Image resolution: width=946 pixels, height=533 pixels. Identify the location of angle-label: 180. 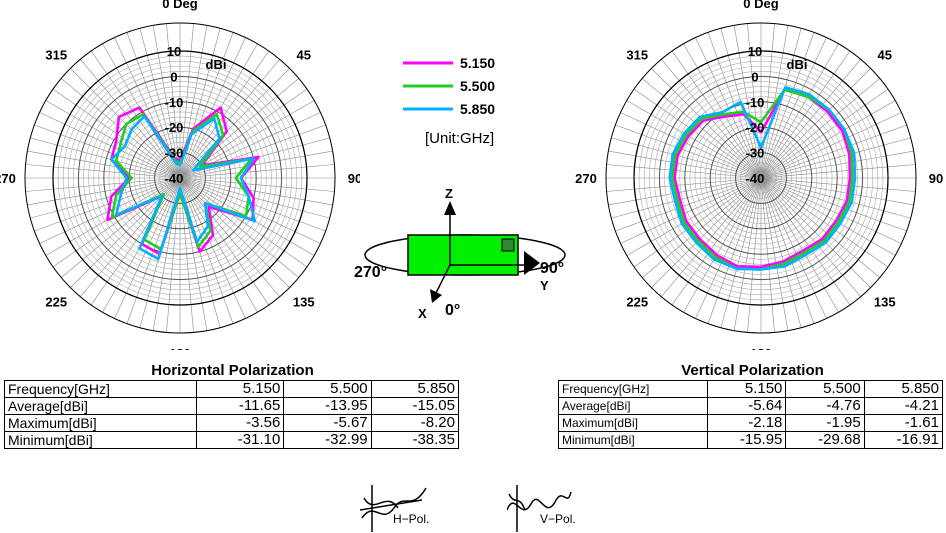
(180, 348).